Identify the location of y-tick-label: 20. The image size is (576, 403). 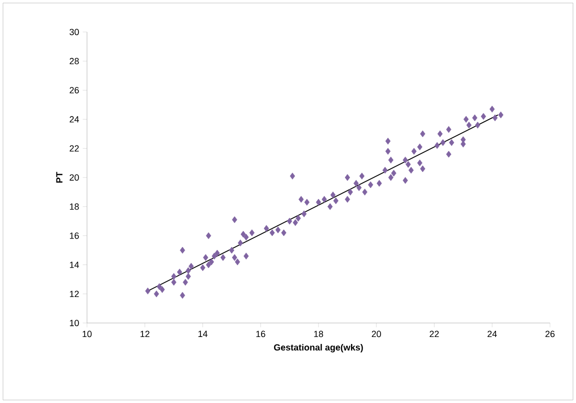
(74, 177).